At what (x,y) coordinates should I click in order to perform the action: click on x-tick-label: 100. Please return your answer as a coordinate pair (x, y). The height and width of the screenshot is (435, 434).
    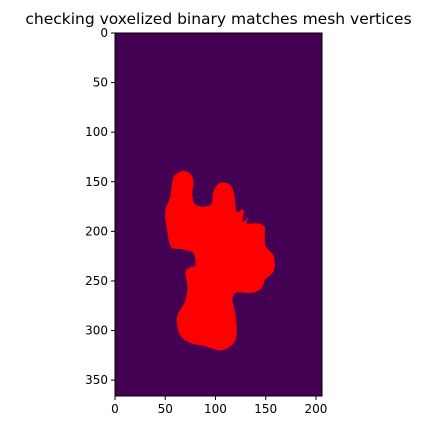
    Looking at the image, I should click on (215, 409).